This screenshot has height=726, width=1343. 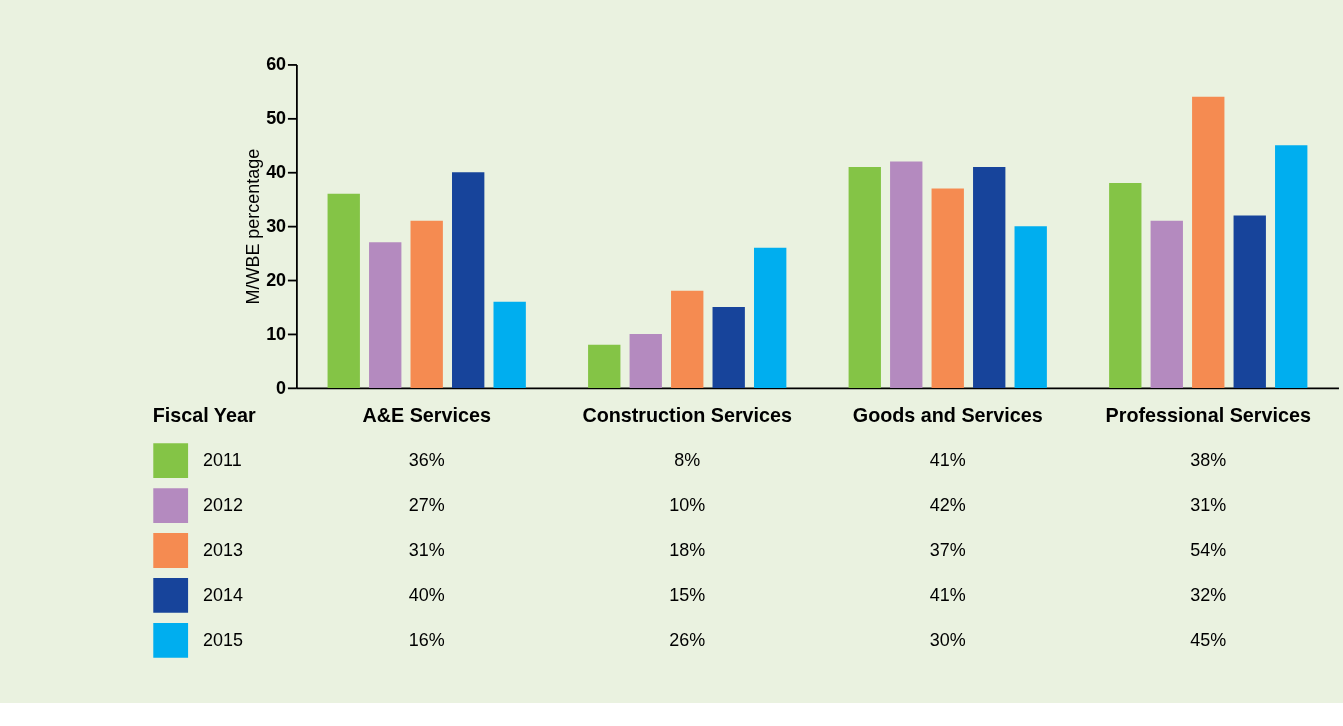 I want to click on legend-label: 2013, so click(x=223, y=549).